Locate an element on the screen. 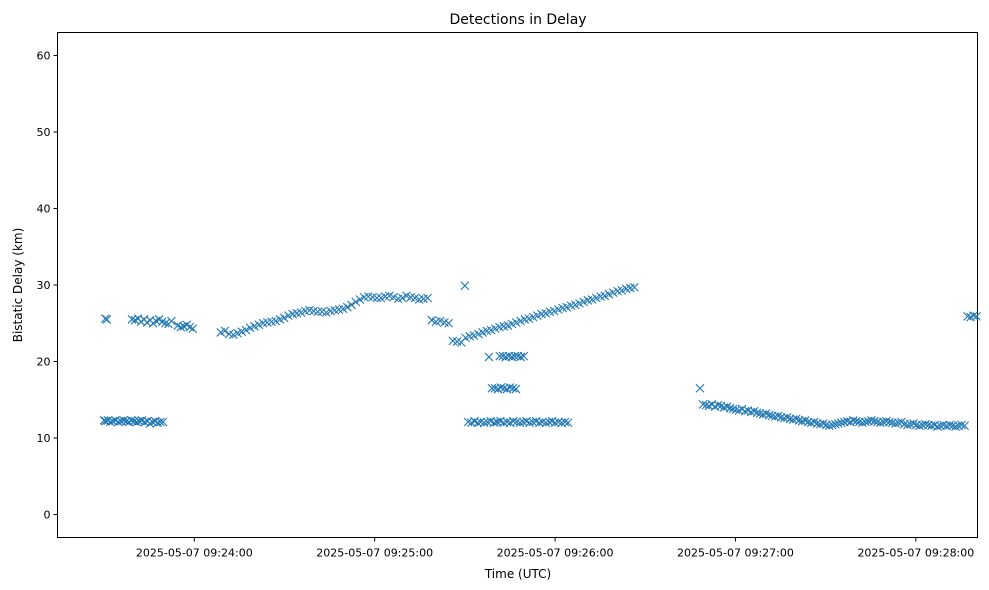 Image resolution: width=989 pixels, height=590 pixels. x-tick-label: 2025-05-07 09:25:00 is located at coordinates (374, 553).